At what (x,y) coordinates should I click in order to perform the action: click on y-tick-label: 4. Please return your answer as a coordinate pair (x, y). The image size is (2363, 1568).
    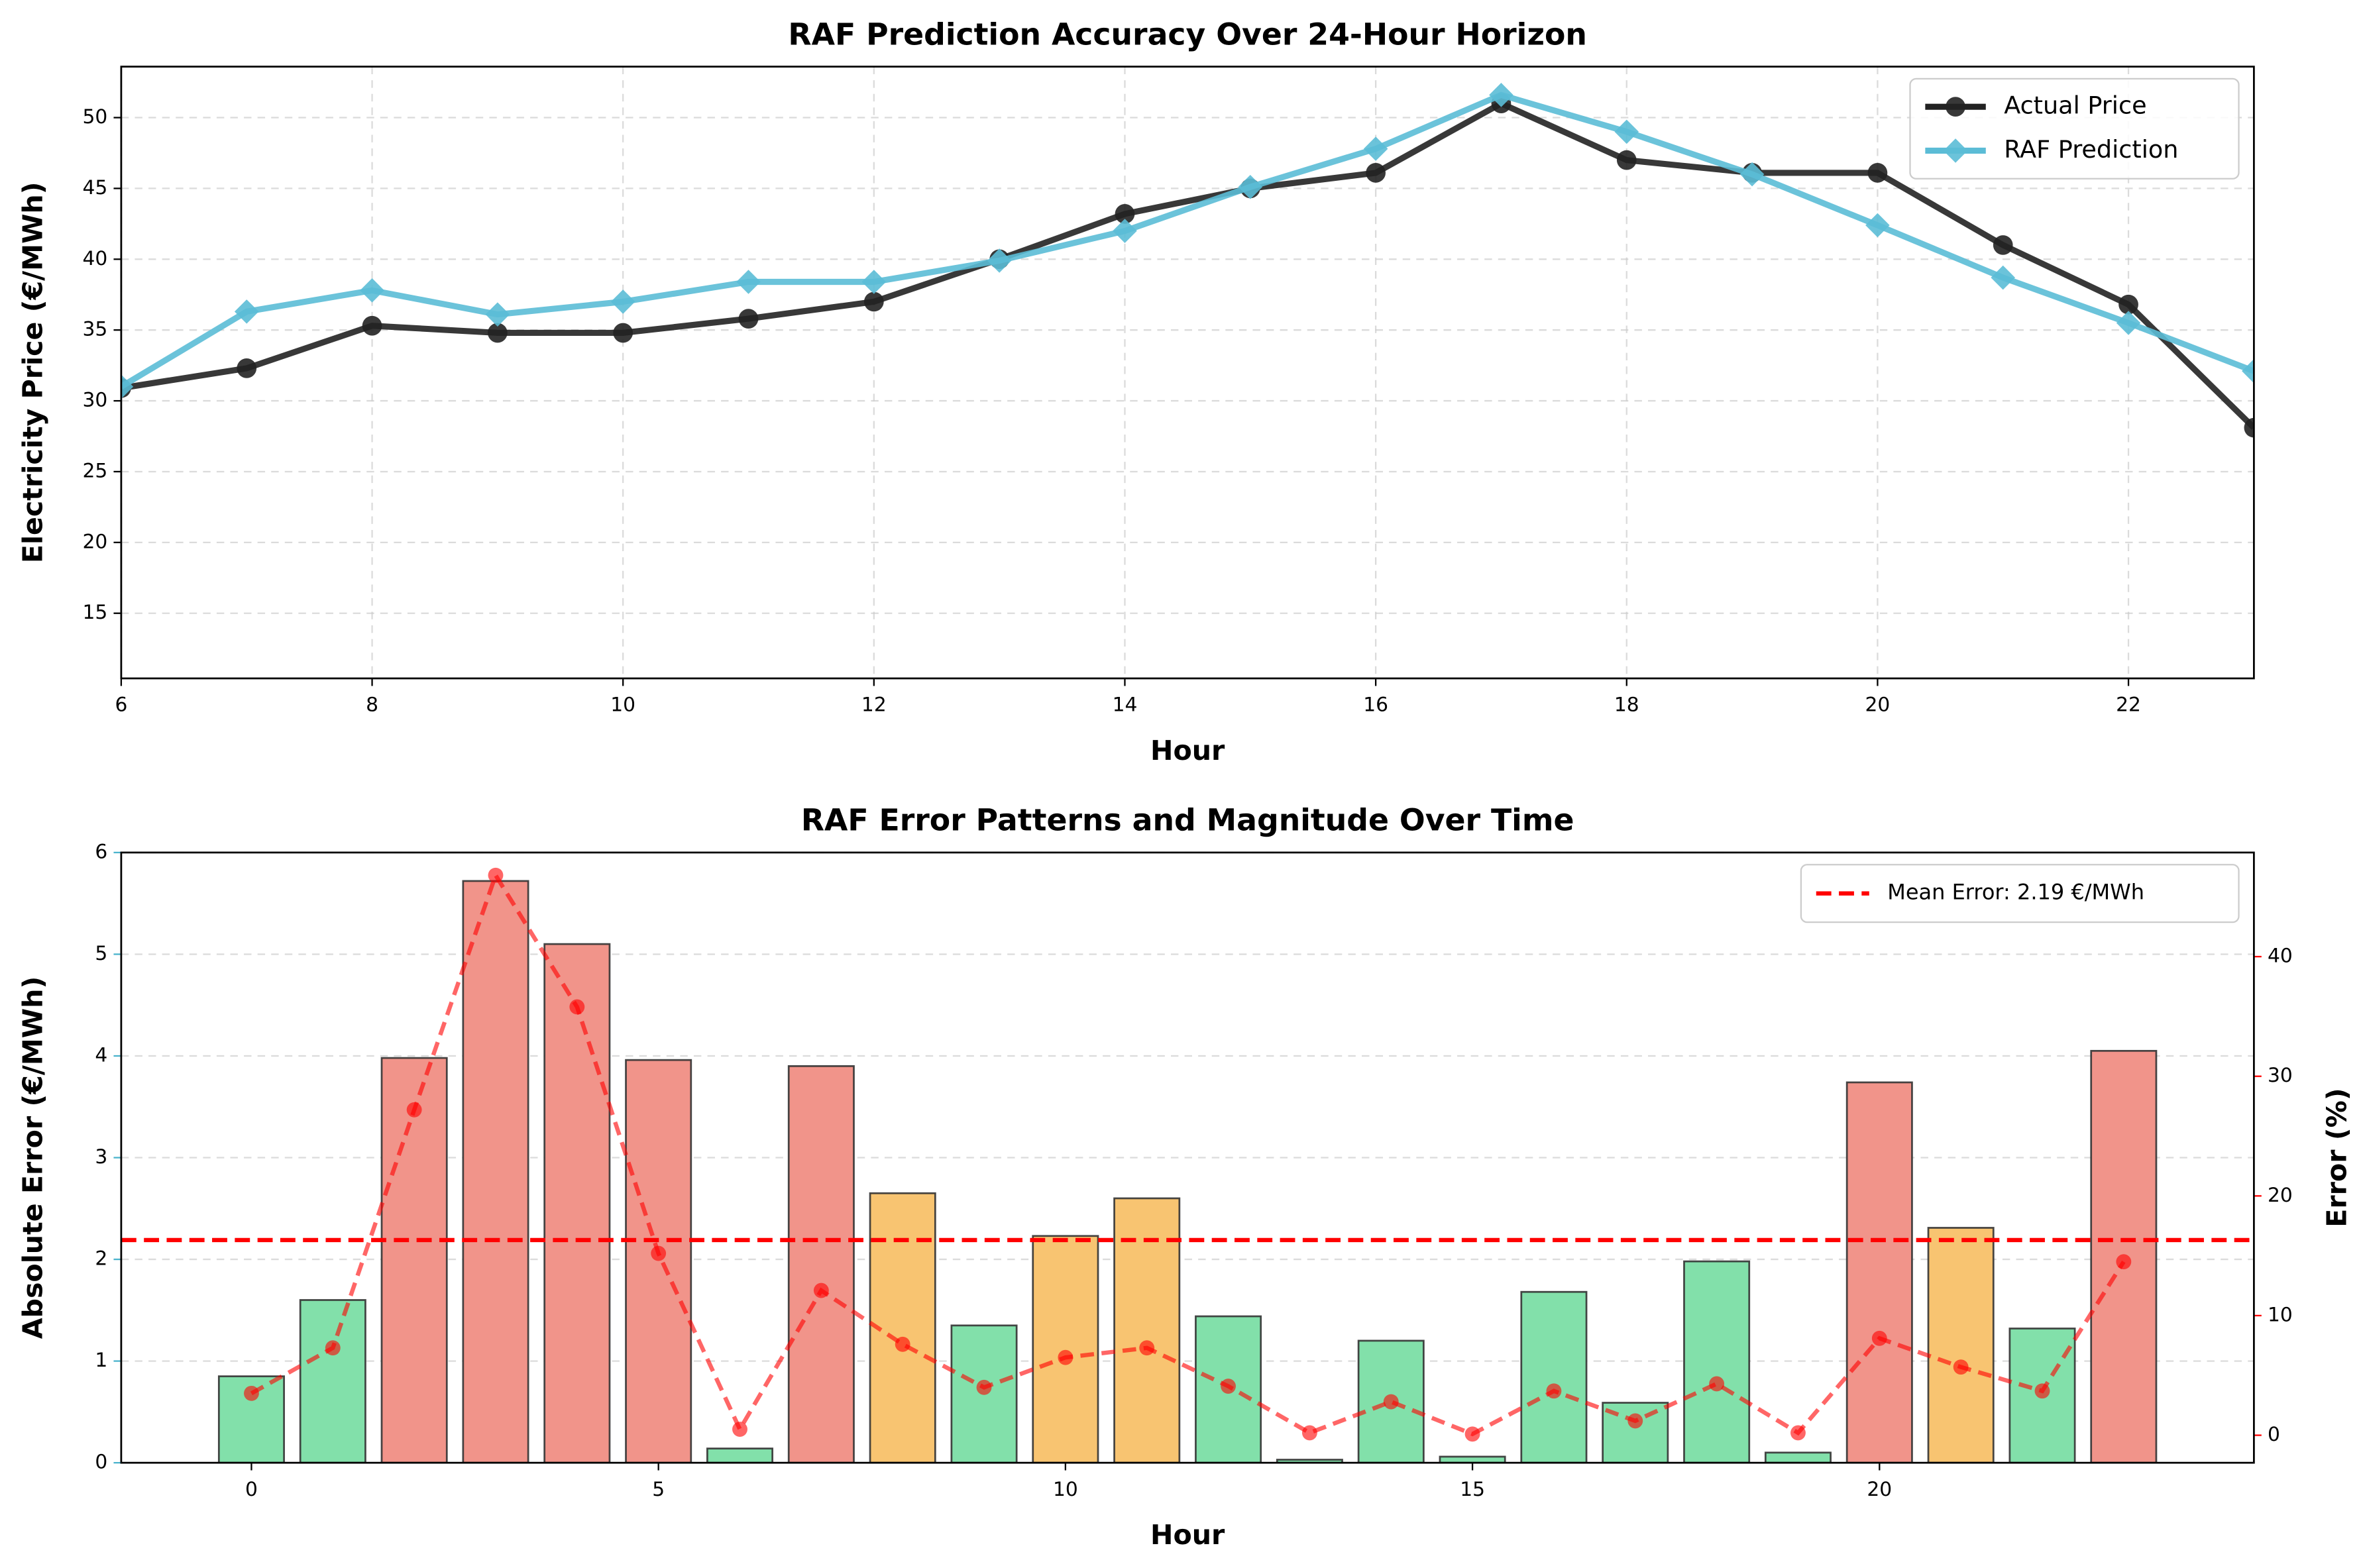
    Looking at the image, I should click on (101, 1055).